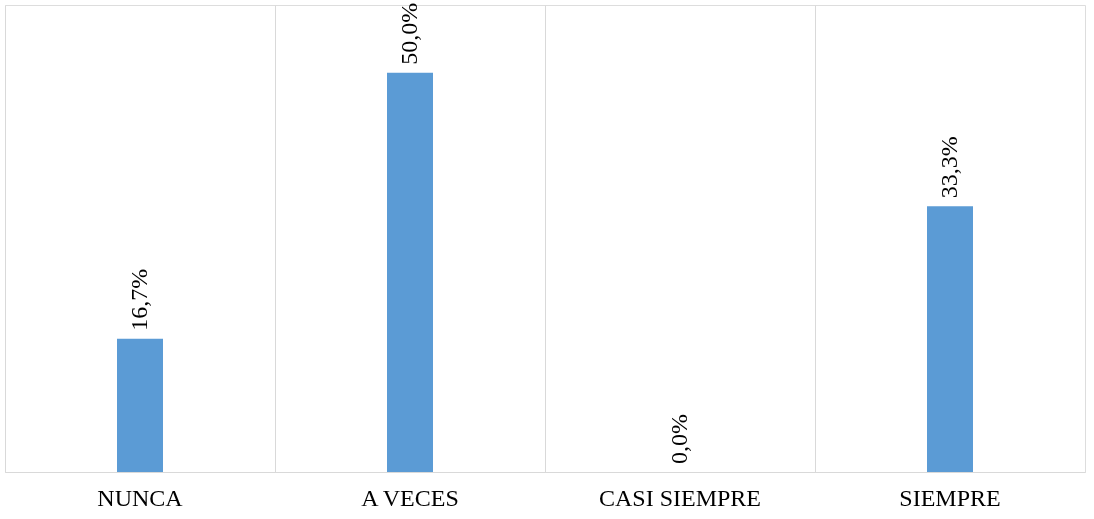  I want to click on x-tick-label: SIEMPRE, so click(950, 497).